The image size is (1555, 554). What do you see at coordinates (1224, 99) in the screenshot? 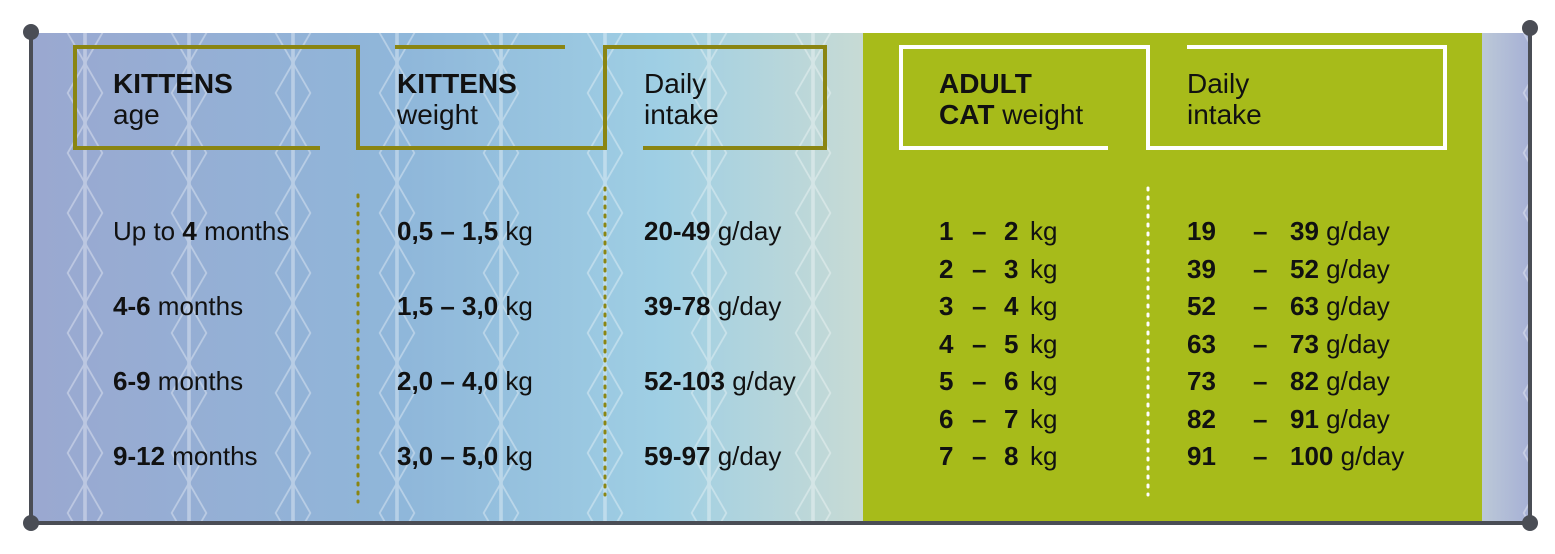
I see `header-adult-intake: Daily intake` at bounding box center [1224, 99].